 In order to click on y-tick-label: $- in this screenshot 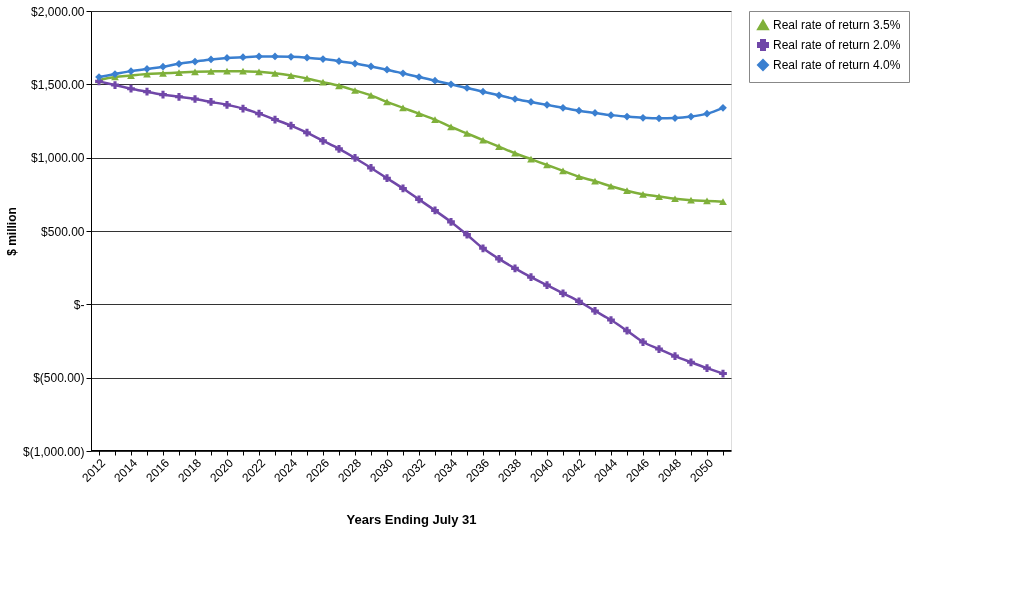, I will do `click(79, 304)`.